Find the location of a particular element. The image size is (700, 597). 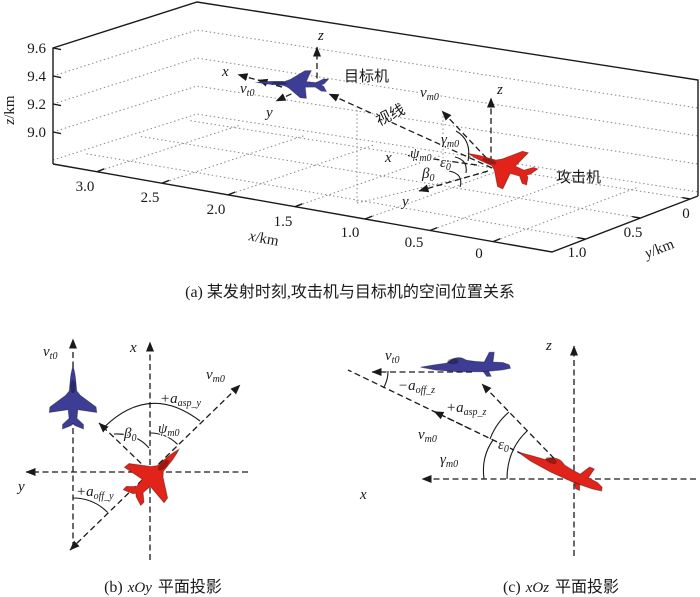

c-off-label: −aoff_z is located at coordinates (416, 387).